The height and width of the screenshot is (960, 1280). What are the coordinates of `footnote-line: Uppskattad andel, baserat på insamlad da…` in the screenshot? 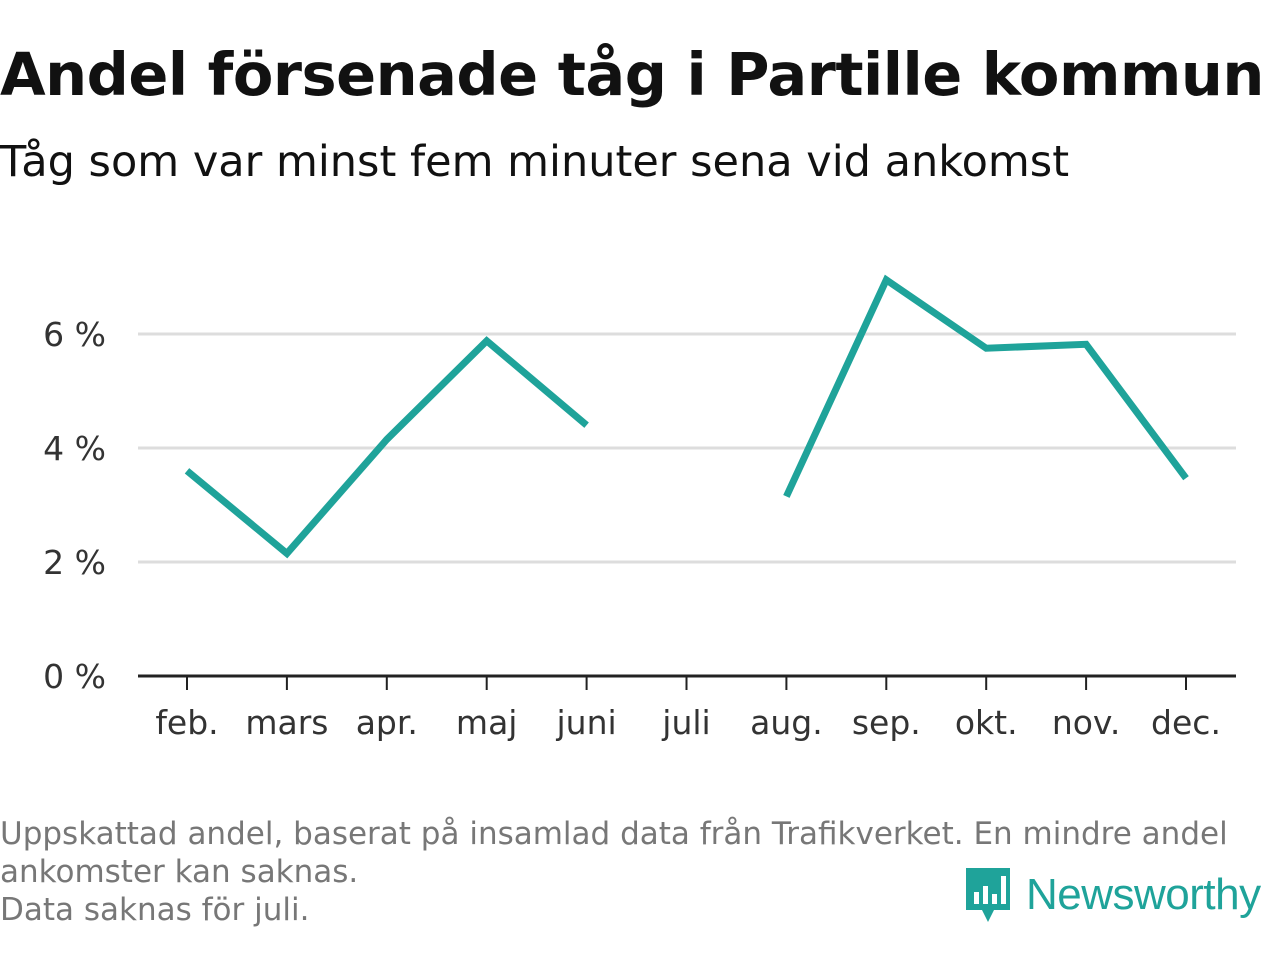 It's located at (614, 834).